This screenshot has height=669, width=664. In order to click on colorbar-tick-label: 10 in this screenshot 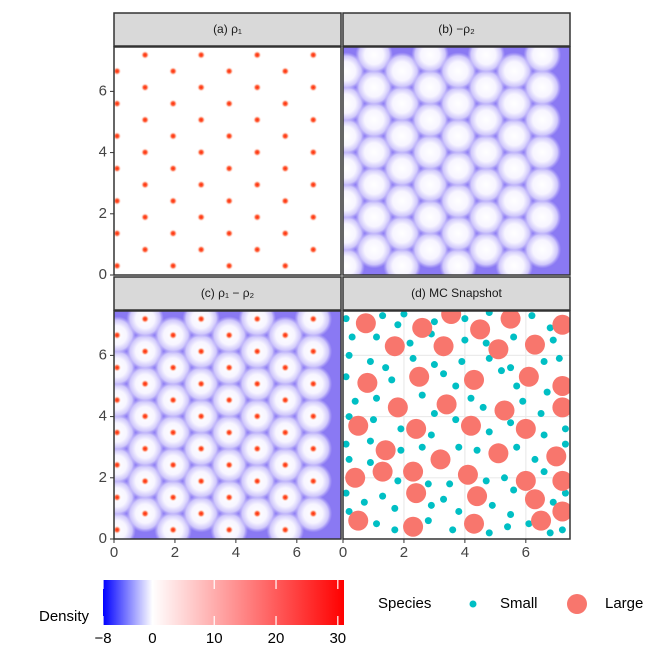, I will do `click(214, 638)`.